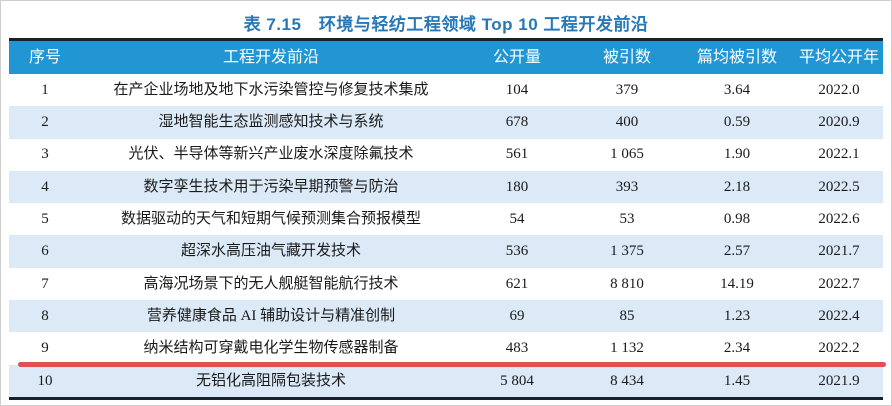 This screenshot has height=406, width=892. Describe the element at coordinates (446, 122) in the screenshot. I see `table-row: 2 湿地智能生态监测感知技术与系统 678 400 0.59 2020.9` at that location.